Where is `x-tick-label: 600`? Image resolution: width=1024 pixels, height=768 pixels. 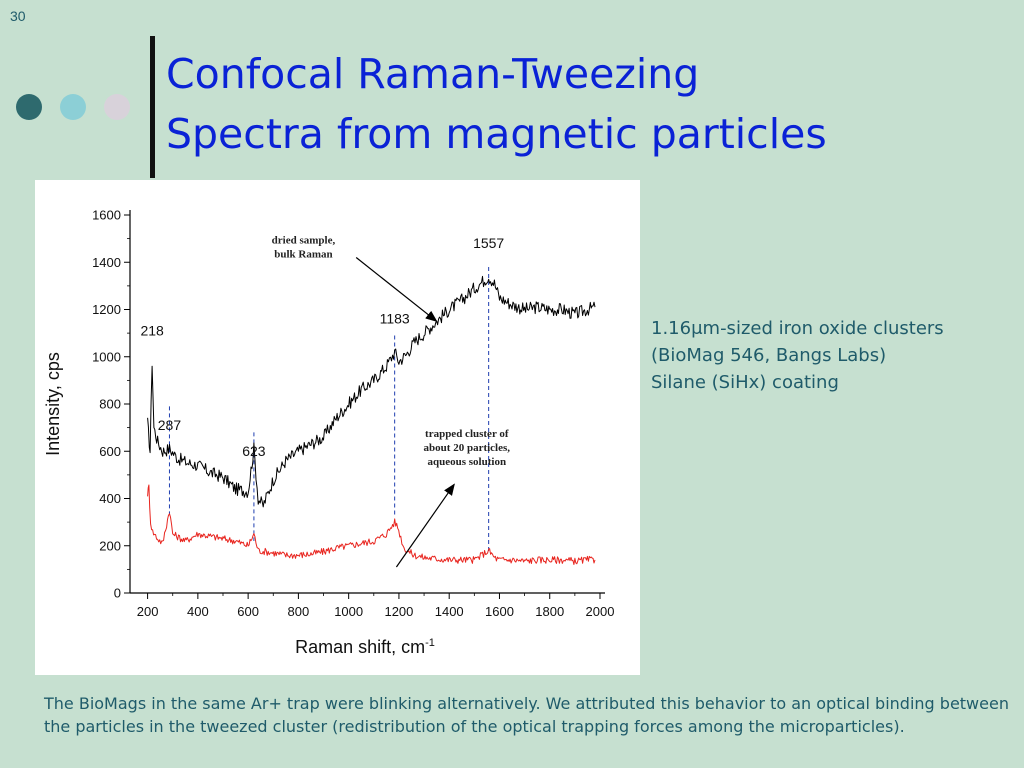
x-tick-label: 600 is located at coordinates (248, 611).